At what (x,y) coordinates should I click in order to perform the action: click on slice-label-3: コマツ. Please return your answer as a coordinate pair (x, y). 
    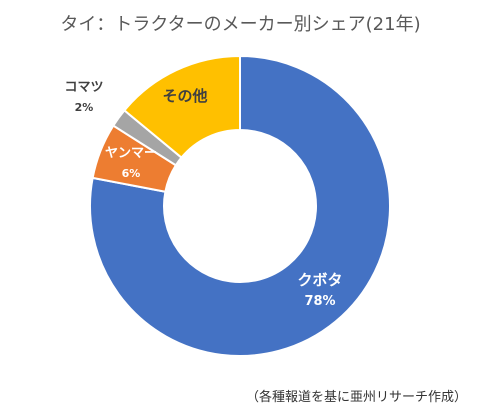
    Looking at the image, I should click on (83, 87).